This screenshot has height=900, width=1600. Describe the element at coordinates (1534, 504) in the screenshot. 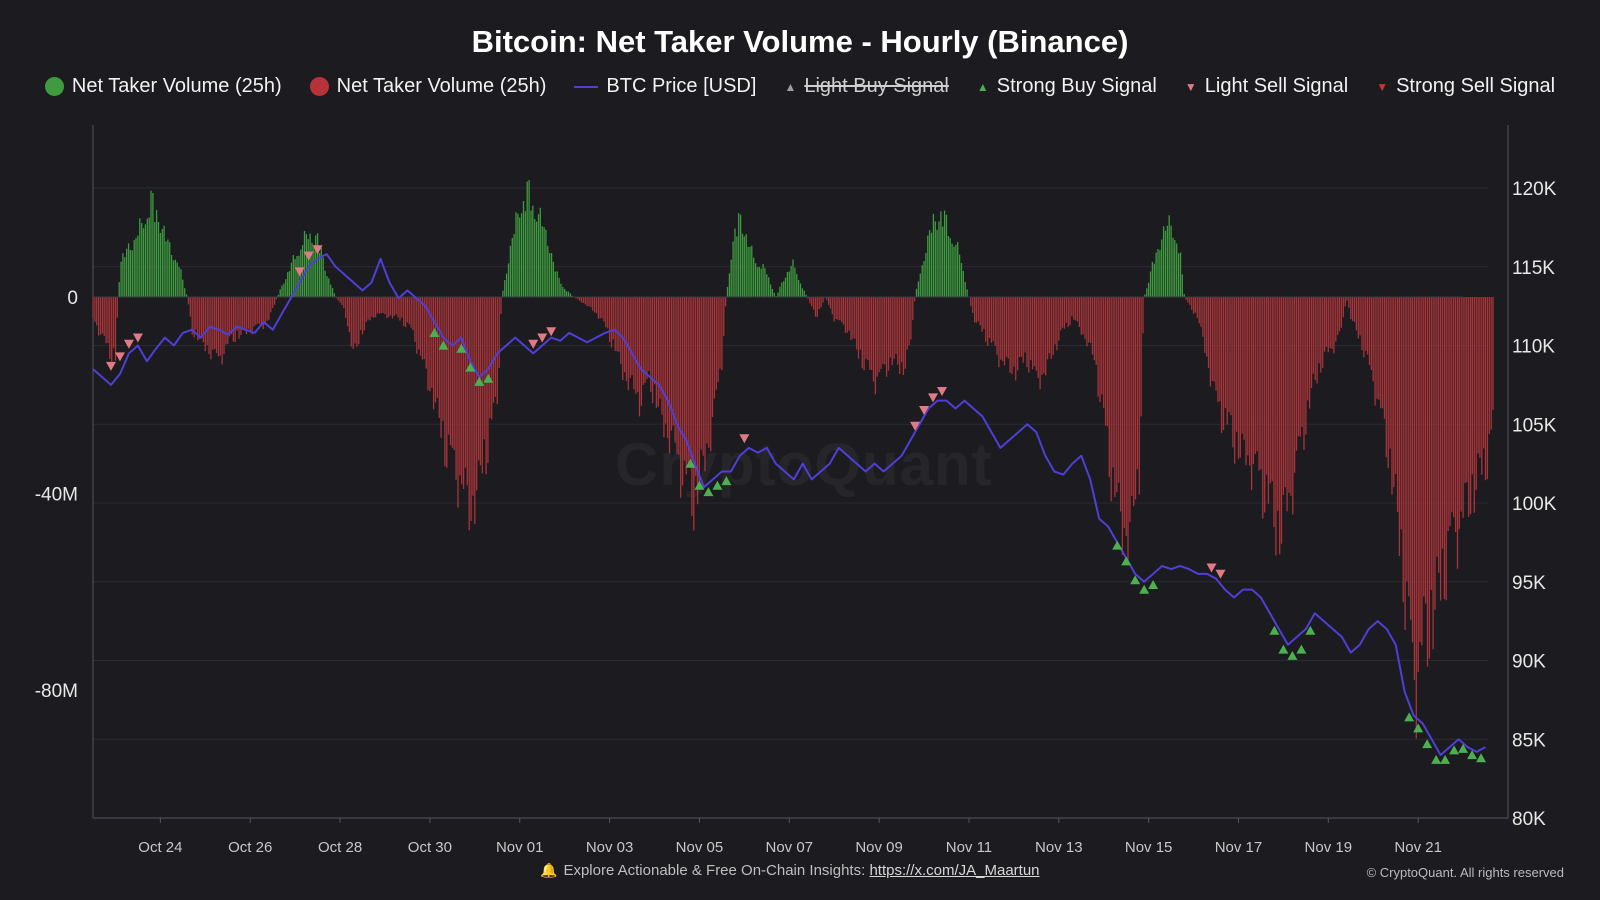

I see `y-right-tick-label: 100K` at that location.